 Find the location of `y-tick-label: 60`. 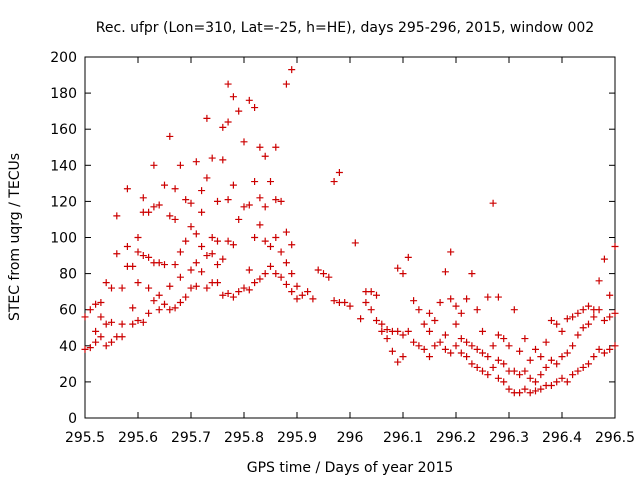

y-tick-label: 60 is located at coordinates (68, 311).